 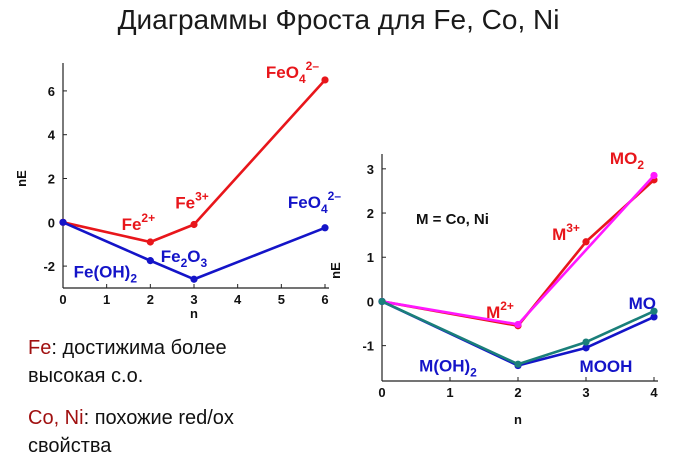 I want to click on x-tick-label: 5, so click(x=281, y=299).